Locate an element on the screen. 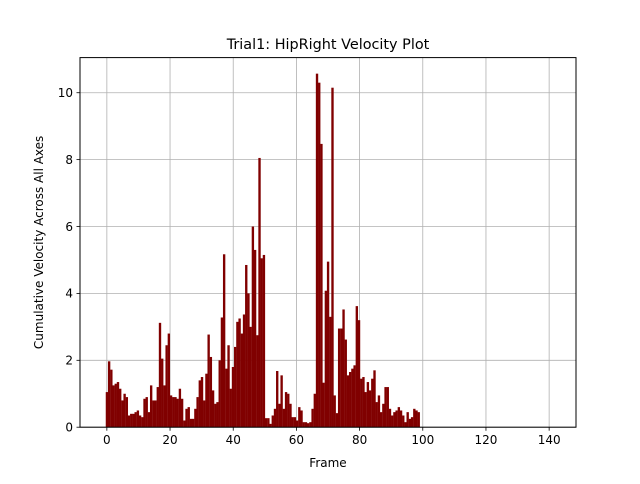 The image size is (640, 484). x-tick-label: 20 is located at coordinates (169, 440).